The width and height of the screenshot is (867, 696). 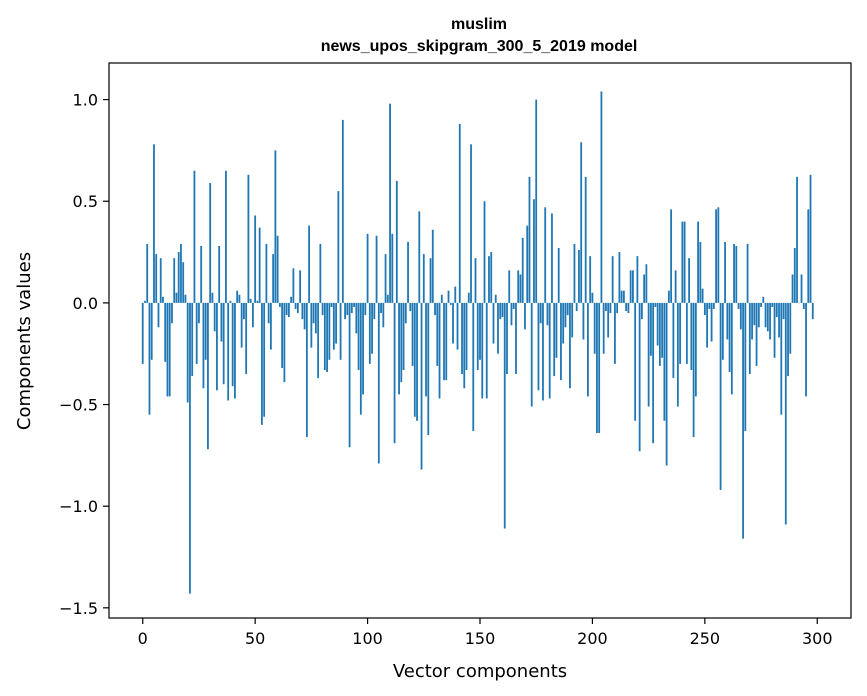 What do you see at coordinates (592, 638) in the screenshot?
I see `x-tick-label: 200` at bounding box center [592, 638].